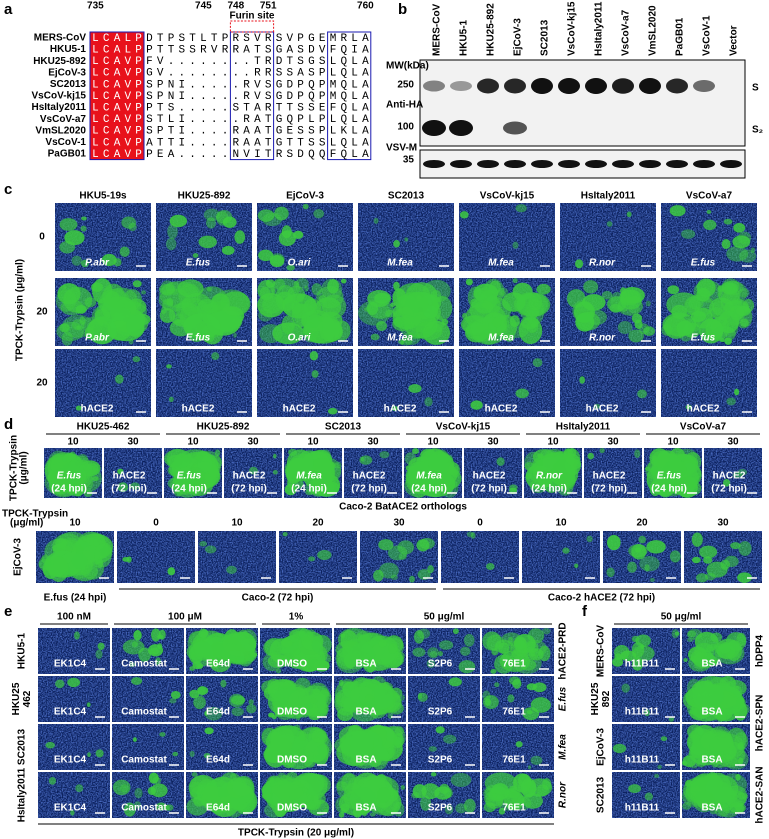  I want to click on column-header: VsCoV-a7, so click(709, 196).